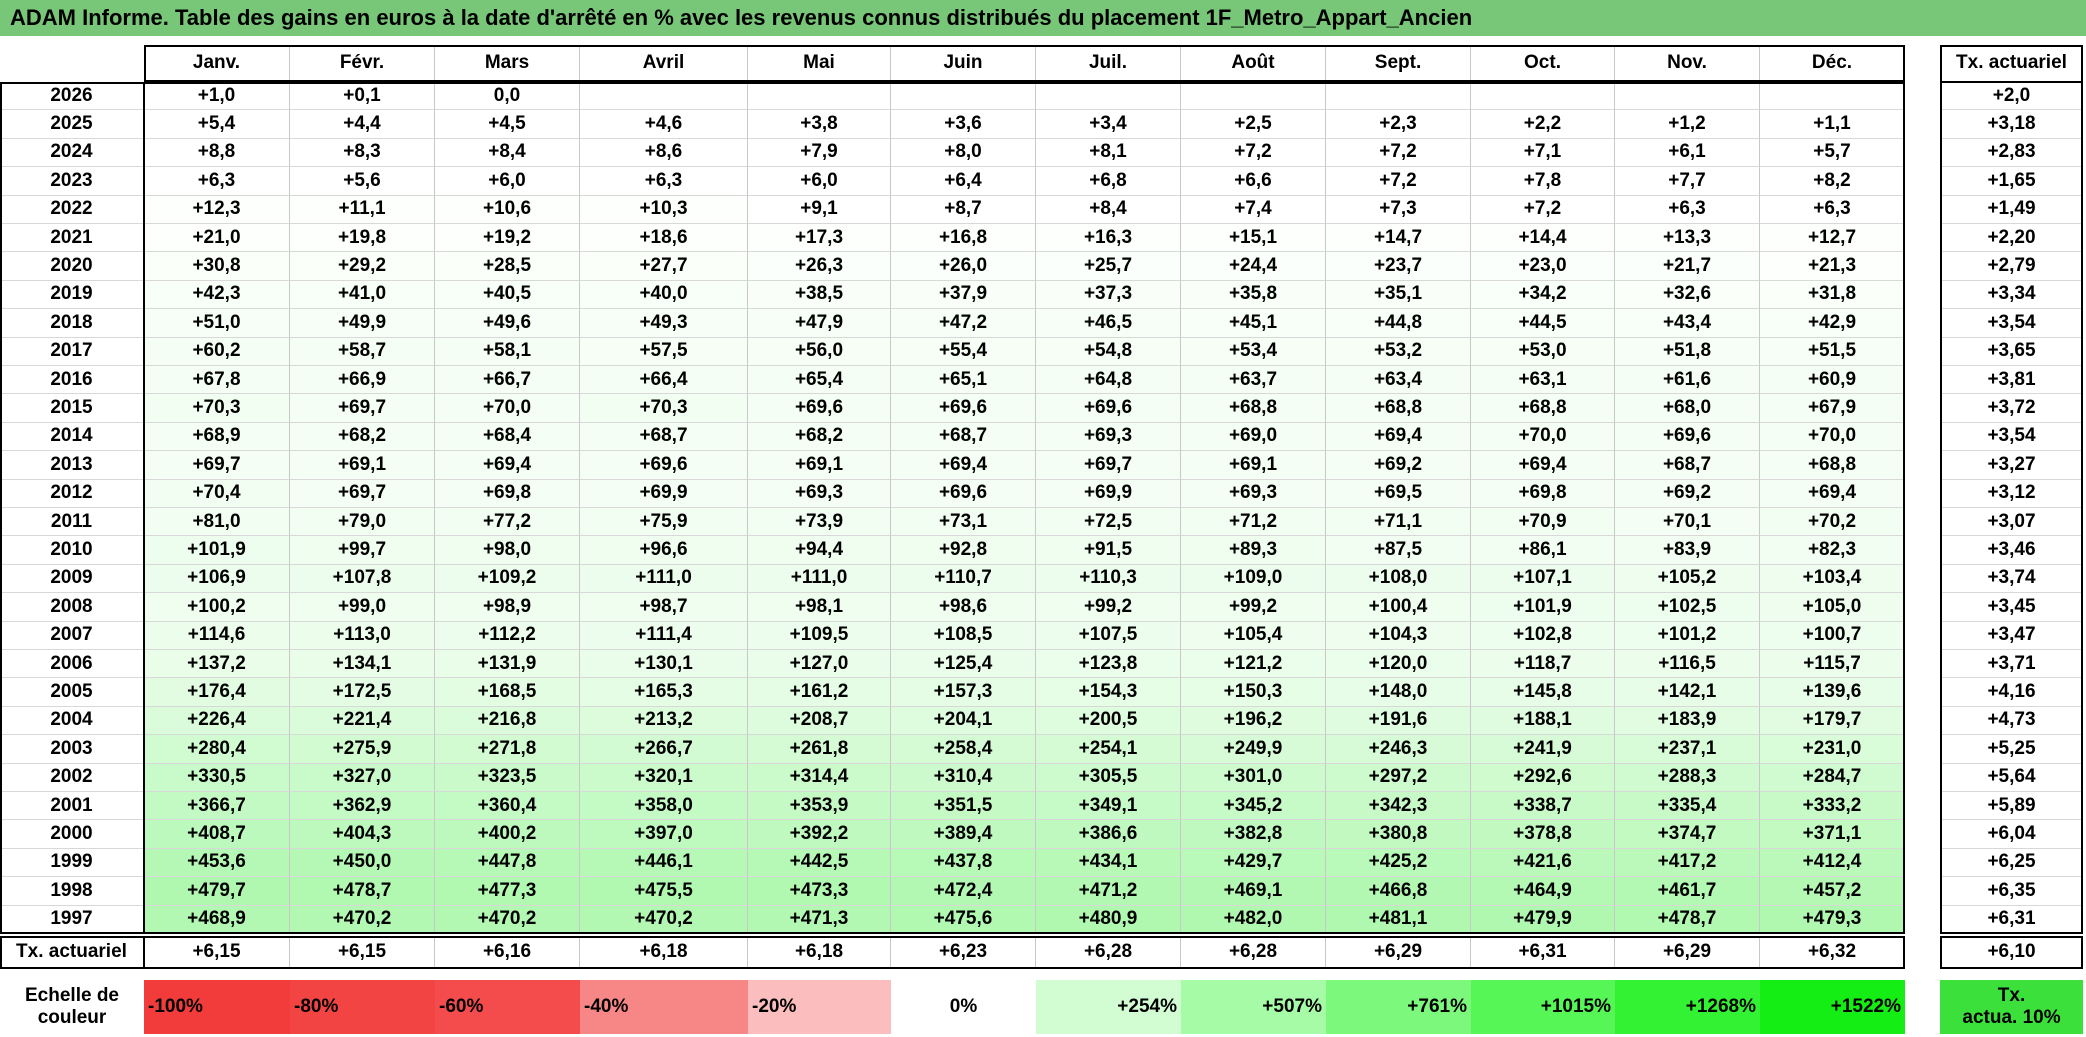  What do you see at coordinates (1543, 863) in the screenshot?
I see `value-cell: +421,6` at bounding box center [1543, 863].